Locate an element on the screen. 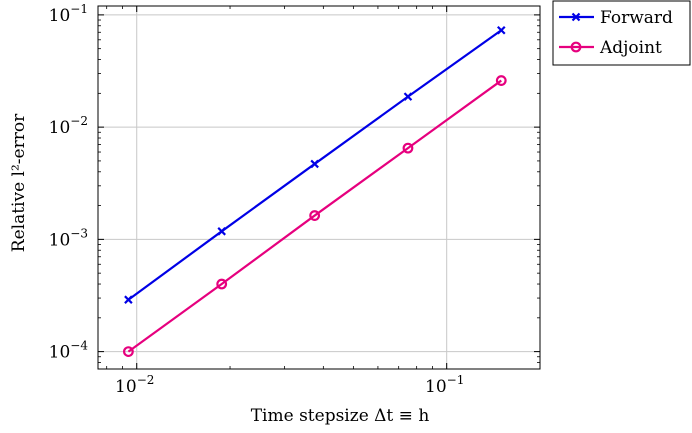 This screenshot has height=433, width=692. legend: Forward Adjoint is located at coordinates (621, 33).